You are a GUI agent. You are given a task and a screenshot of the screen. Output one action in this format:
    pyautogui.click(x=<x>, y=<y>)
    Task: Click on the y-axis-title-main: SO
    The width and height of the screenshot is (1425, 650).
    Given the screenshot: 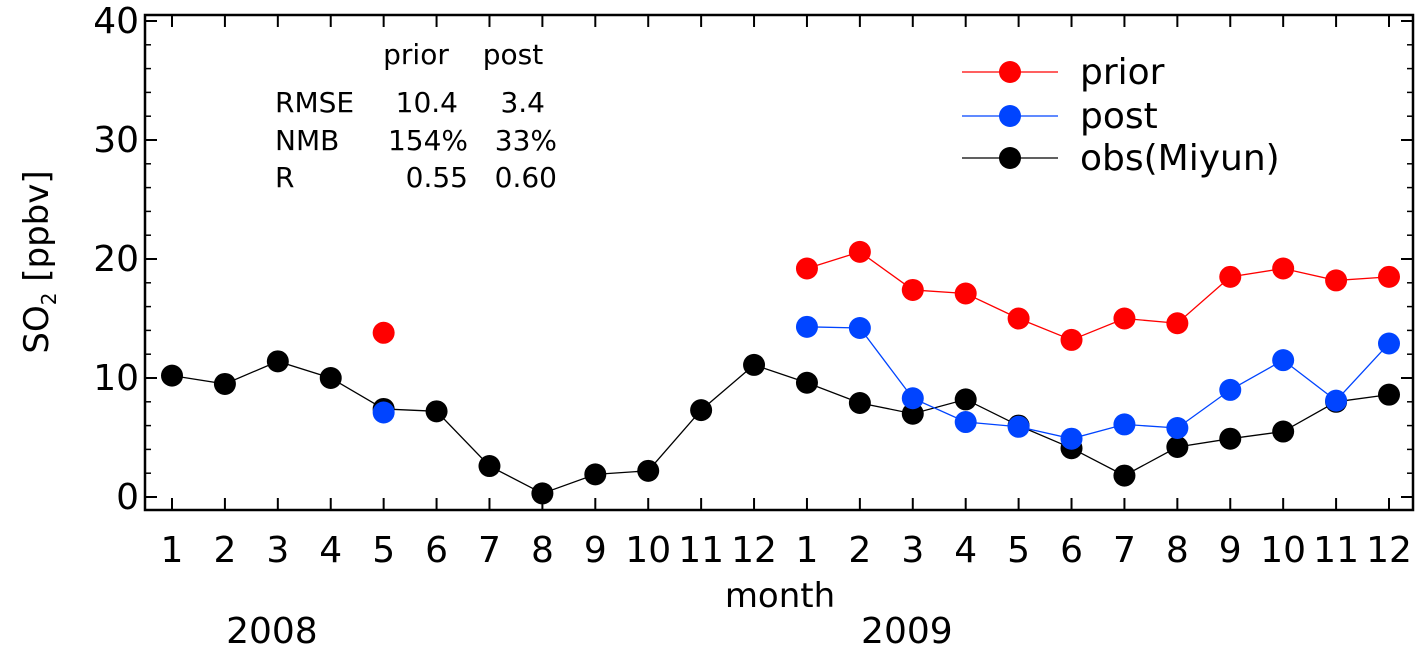 What is the action you would take?
    pyautogui.click(x=37, y=329)
    